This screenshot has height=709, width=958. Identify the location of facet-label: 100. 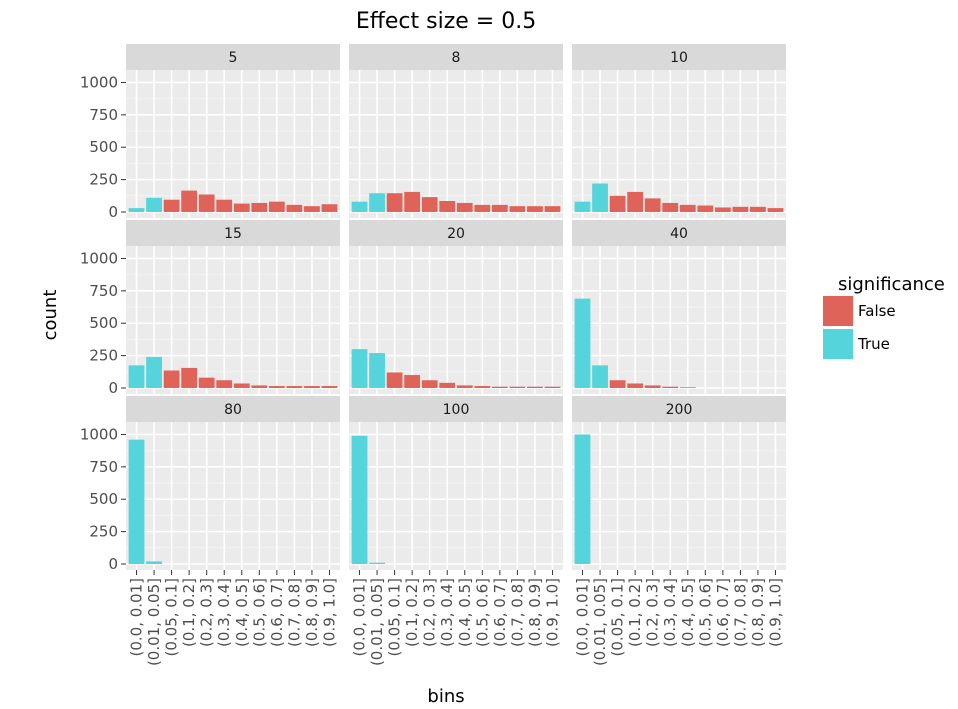
(456, 410).